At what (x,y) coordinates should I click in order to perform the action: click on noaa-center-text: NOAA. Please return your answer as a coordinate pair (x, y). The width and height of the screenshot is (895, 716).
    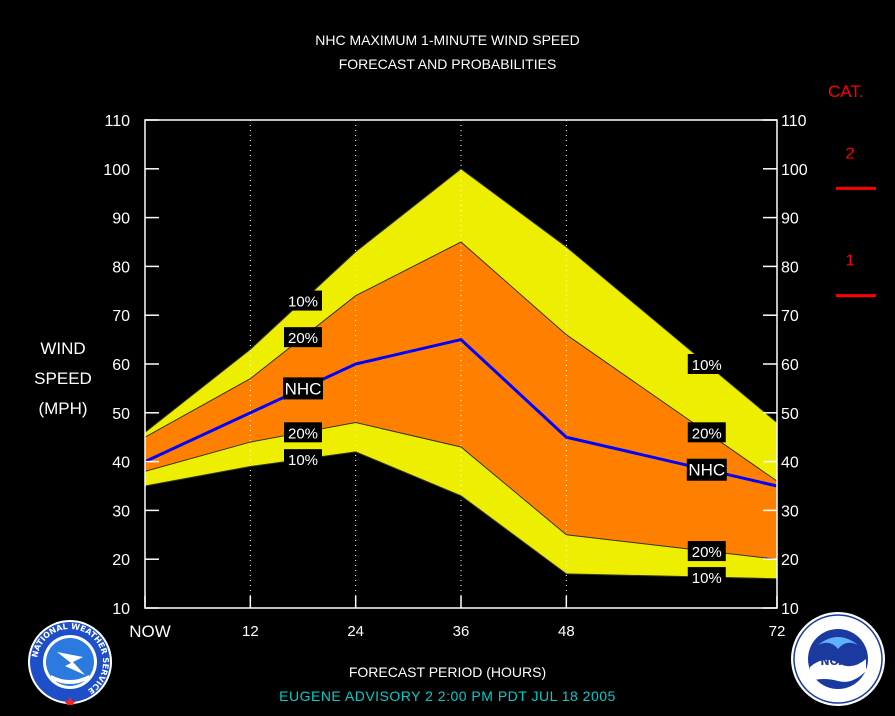
    Looking at the image, I should click on (838, 661).